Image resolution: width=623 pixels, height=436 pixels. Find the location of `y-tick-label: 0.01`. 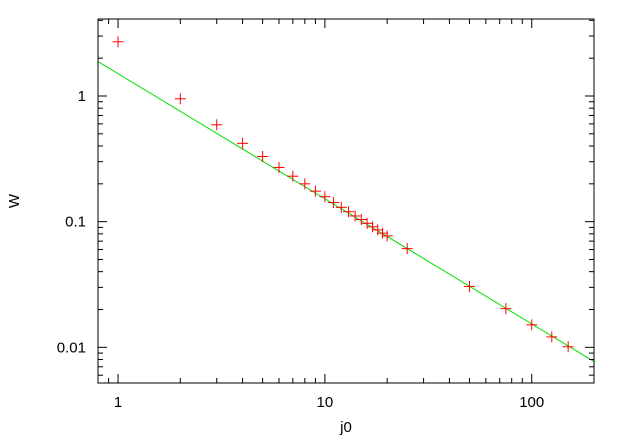

y-tick-label: 0.01 is located at coordinates (71, 347).